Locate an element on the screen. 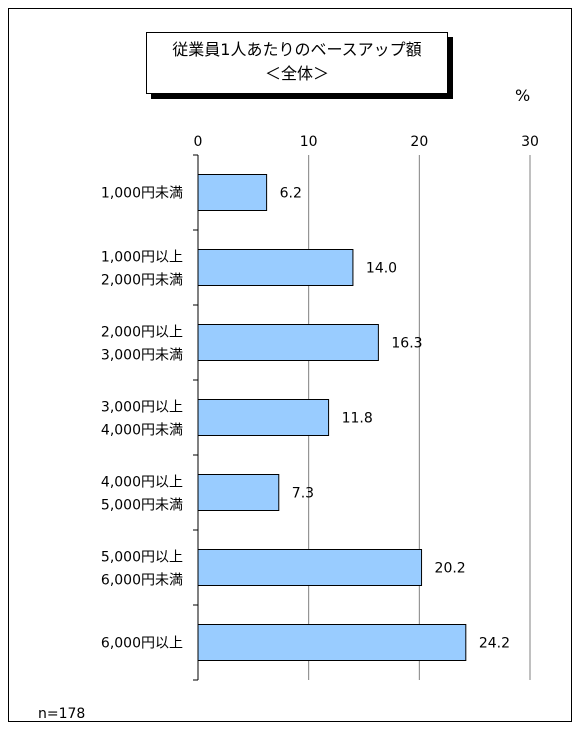  value-label: 6.2 is located at coordinates (291, 194).